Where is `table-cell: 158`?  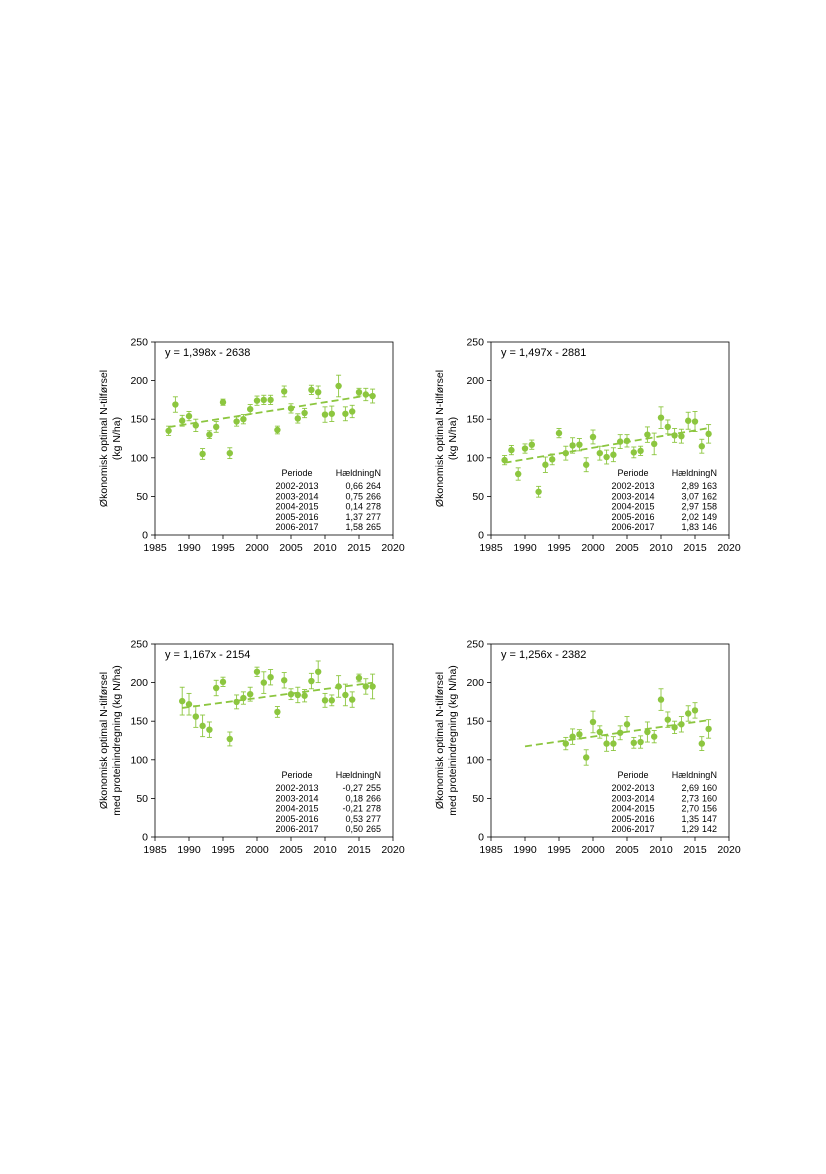 table-cell: 158 is located at coordinates (709, 507).